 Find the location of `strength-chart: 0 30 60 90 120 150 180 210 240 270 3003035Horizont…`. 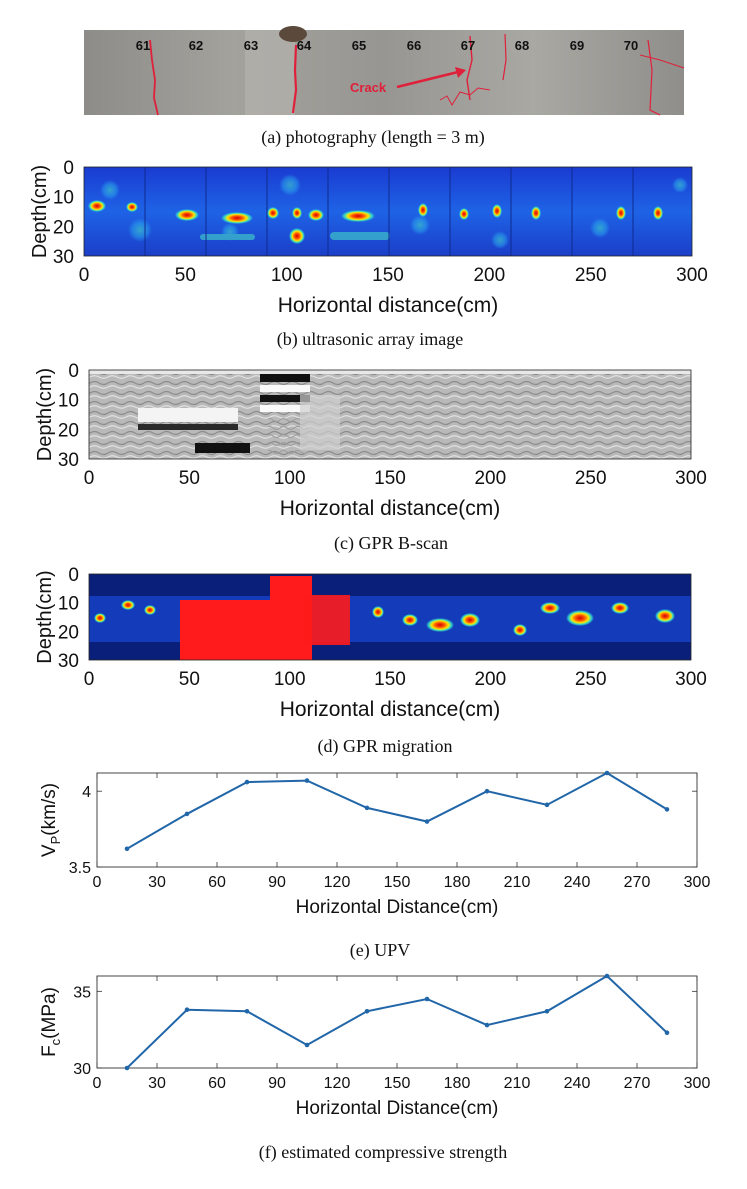

strength-chart: 0 30 60 90 120 150 180 210 240 270 3003035Horizont… is located at coordinates (374, 1046).